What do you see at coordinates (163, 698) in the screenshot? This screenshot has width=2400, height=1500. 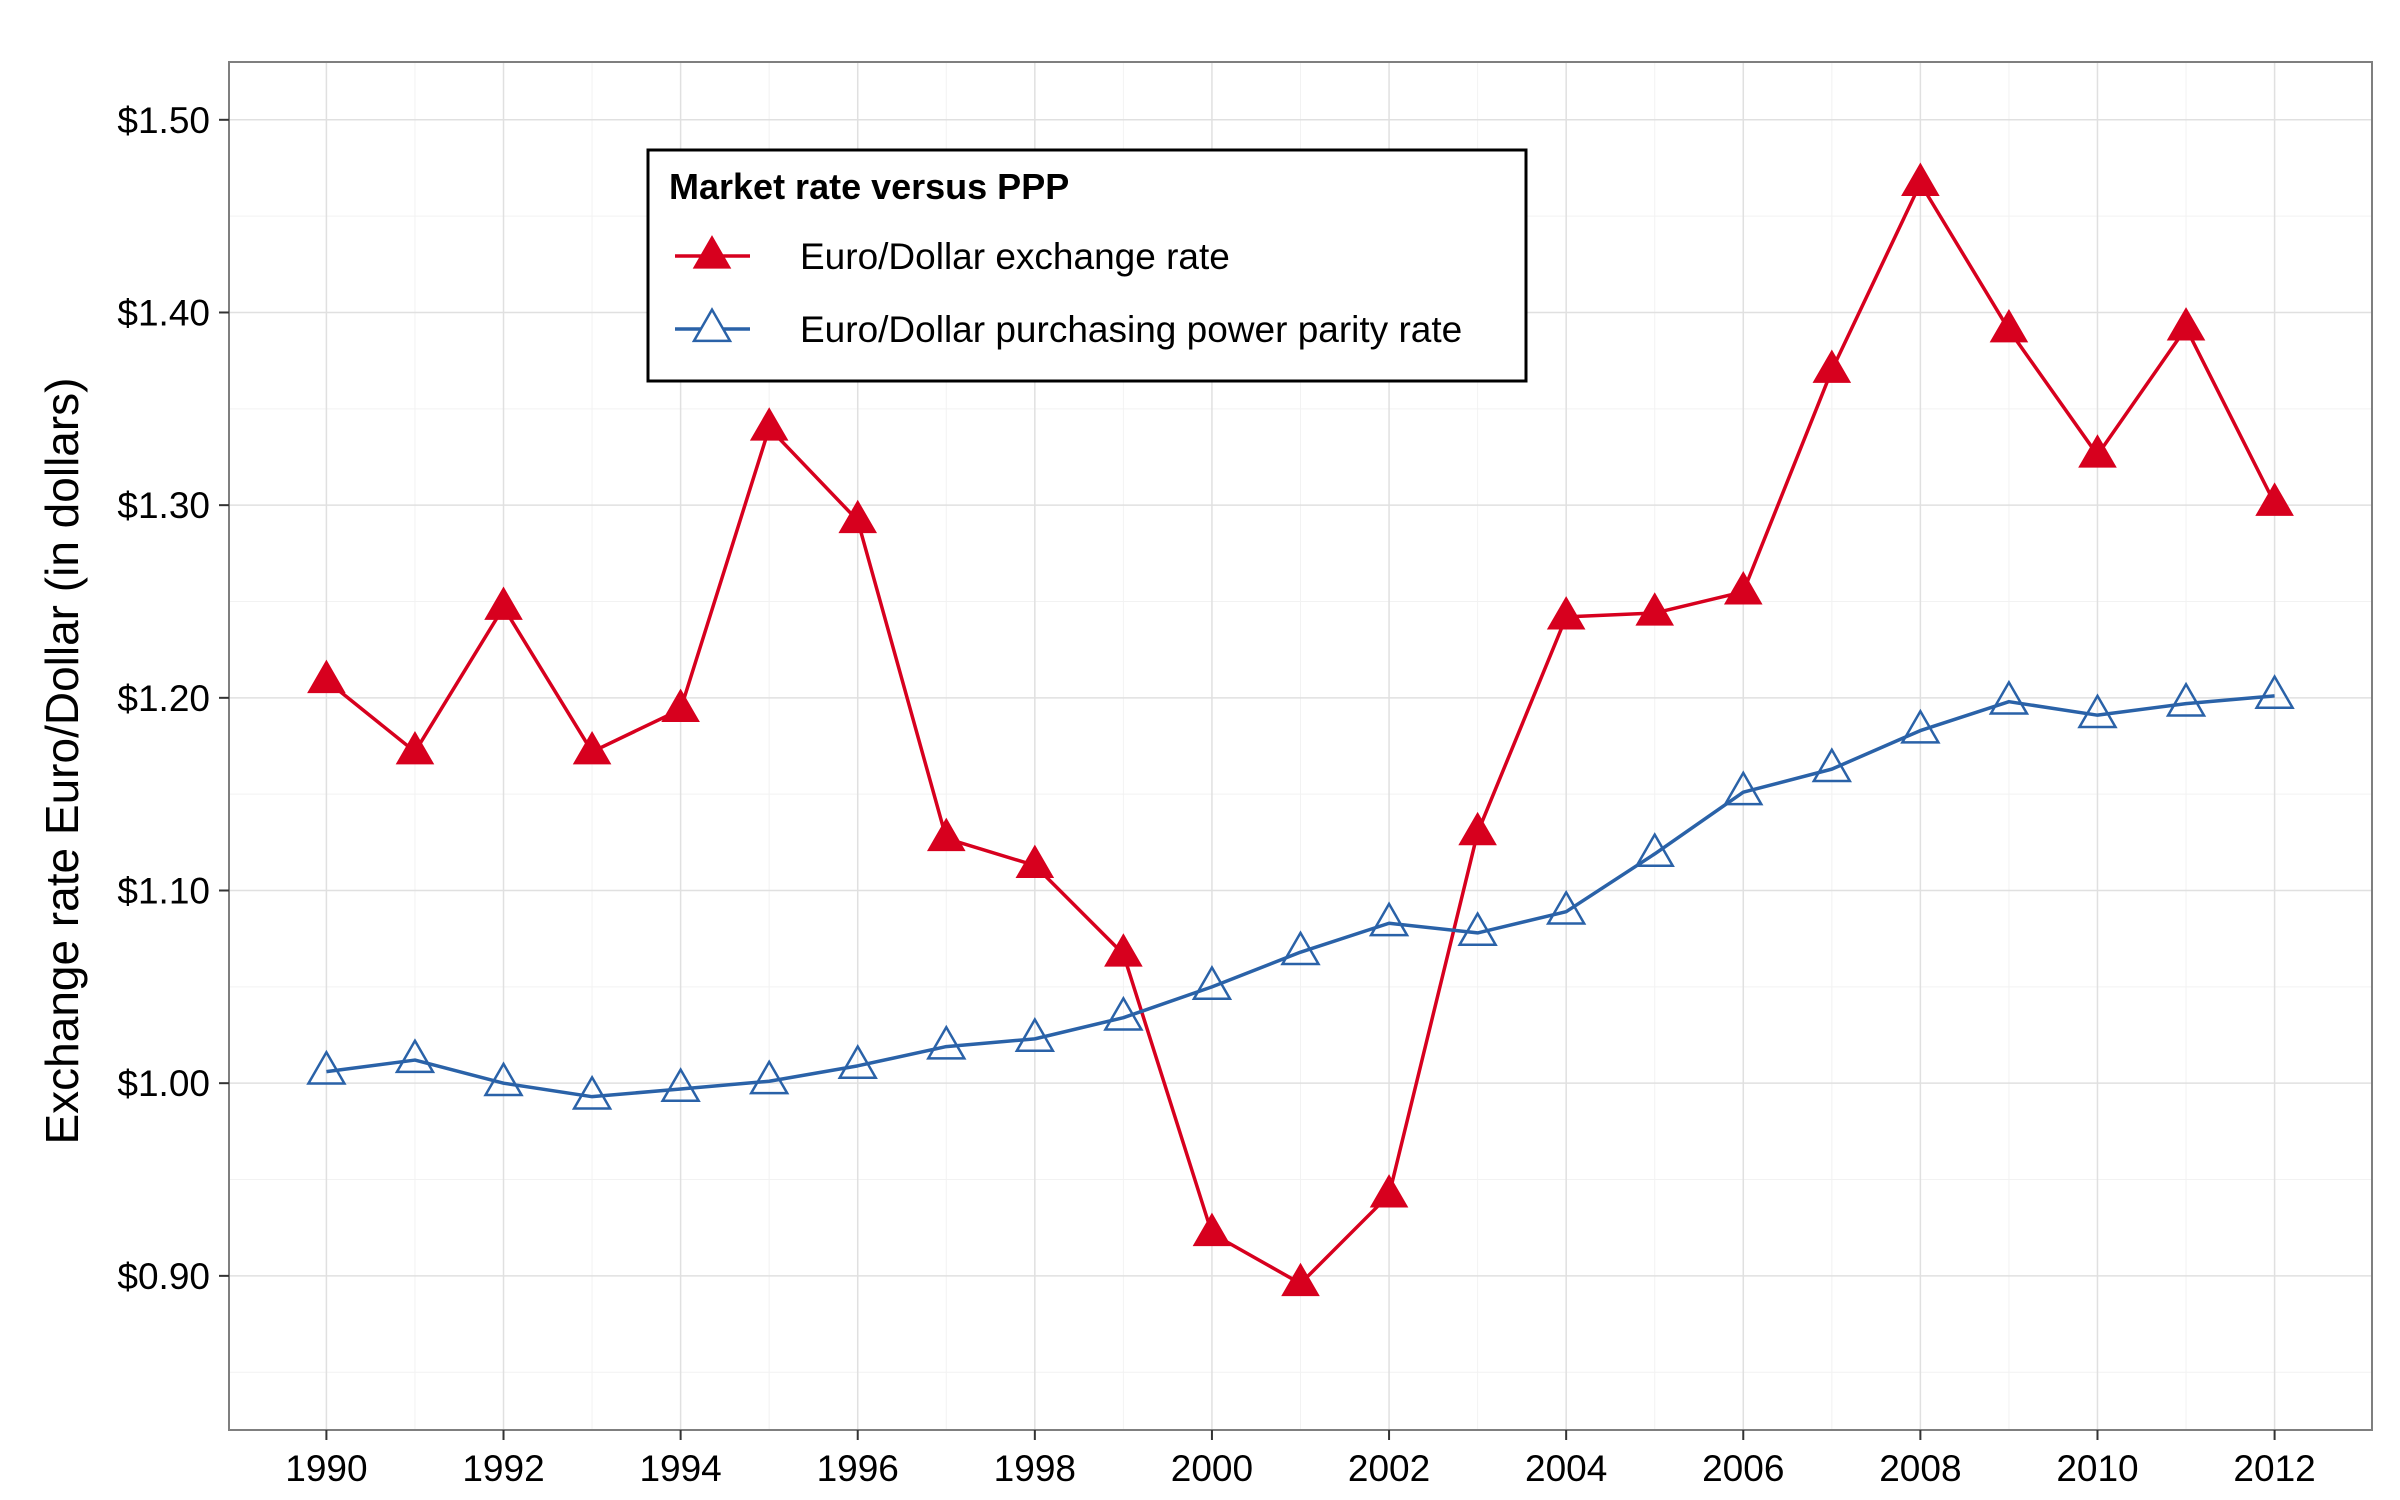 I see `y-tick-label: $1.20` at bounding box center [163, 698].